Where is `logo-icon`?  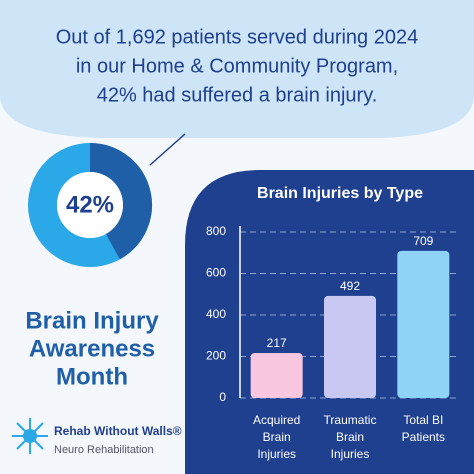 logo-icon is located at coordinates (30, 436).